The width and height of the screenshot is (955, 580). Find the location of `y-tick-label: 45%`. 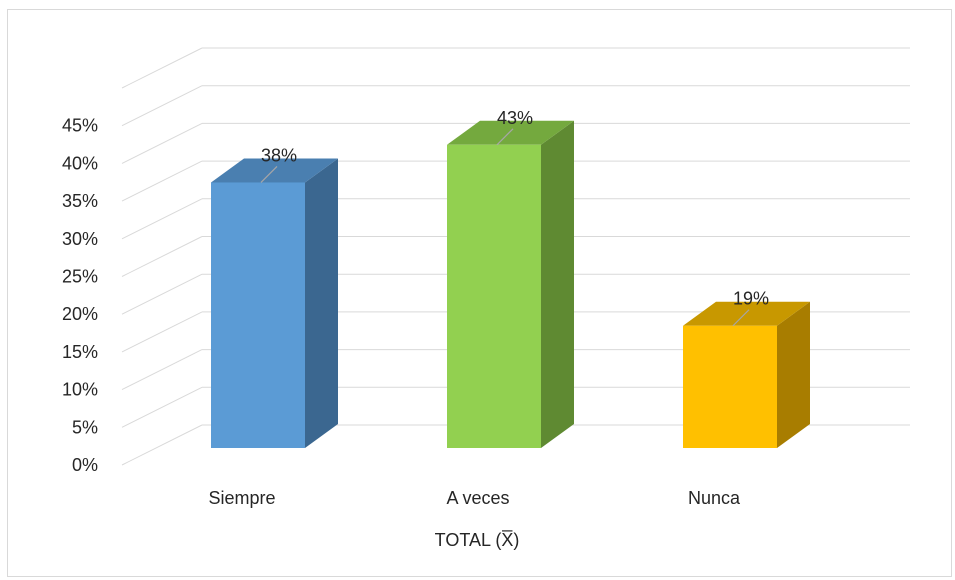

y-tick-label: 45% is located at coordinates (80, 126).